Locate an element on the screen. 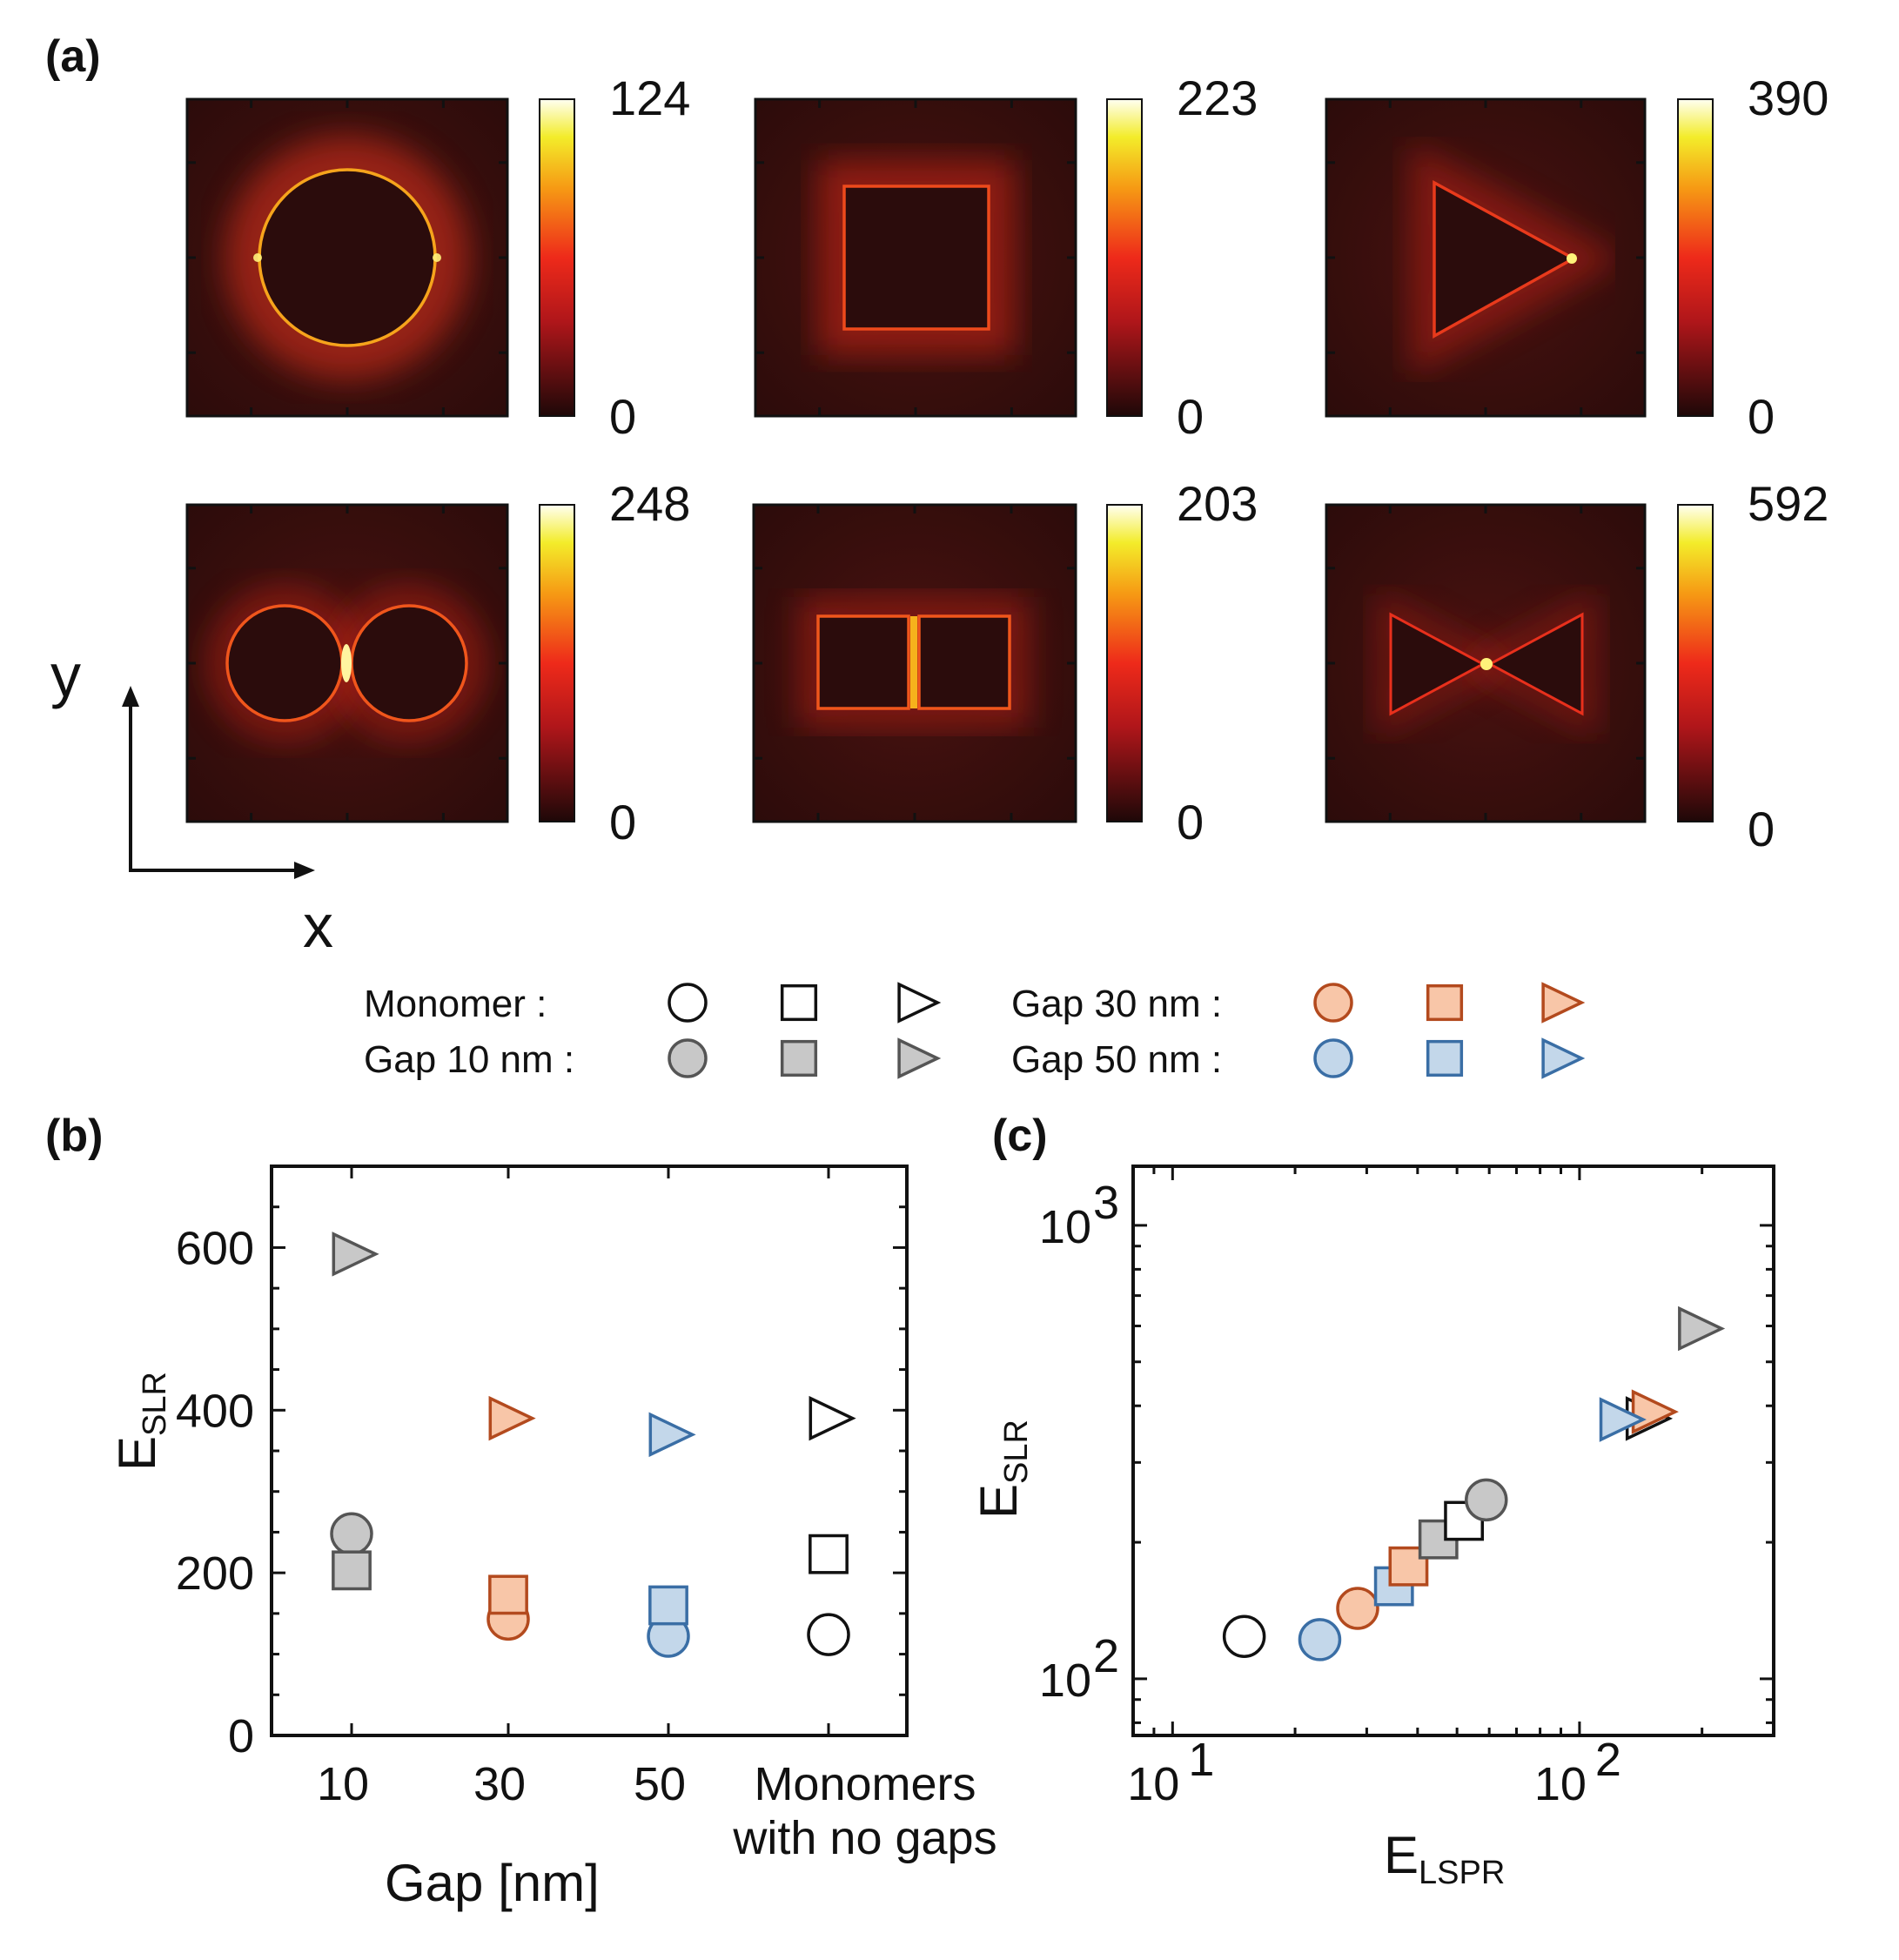 This screenshot has width=1899, height=1960. colorbar-6-max: 592 is located at coordinates (1788, 504).